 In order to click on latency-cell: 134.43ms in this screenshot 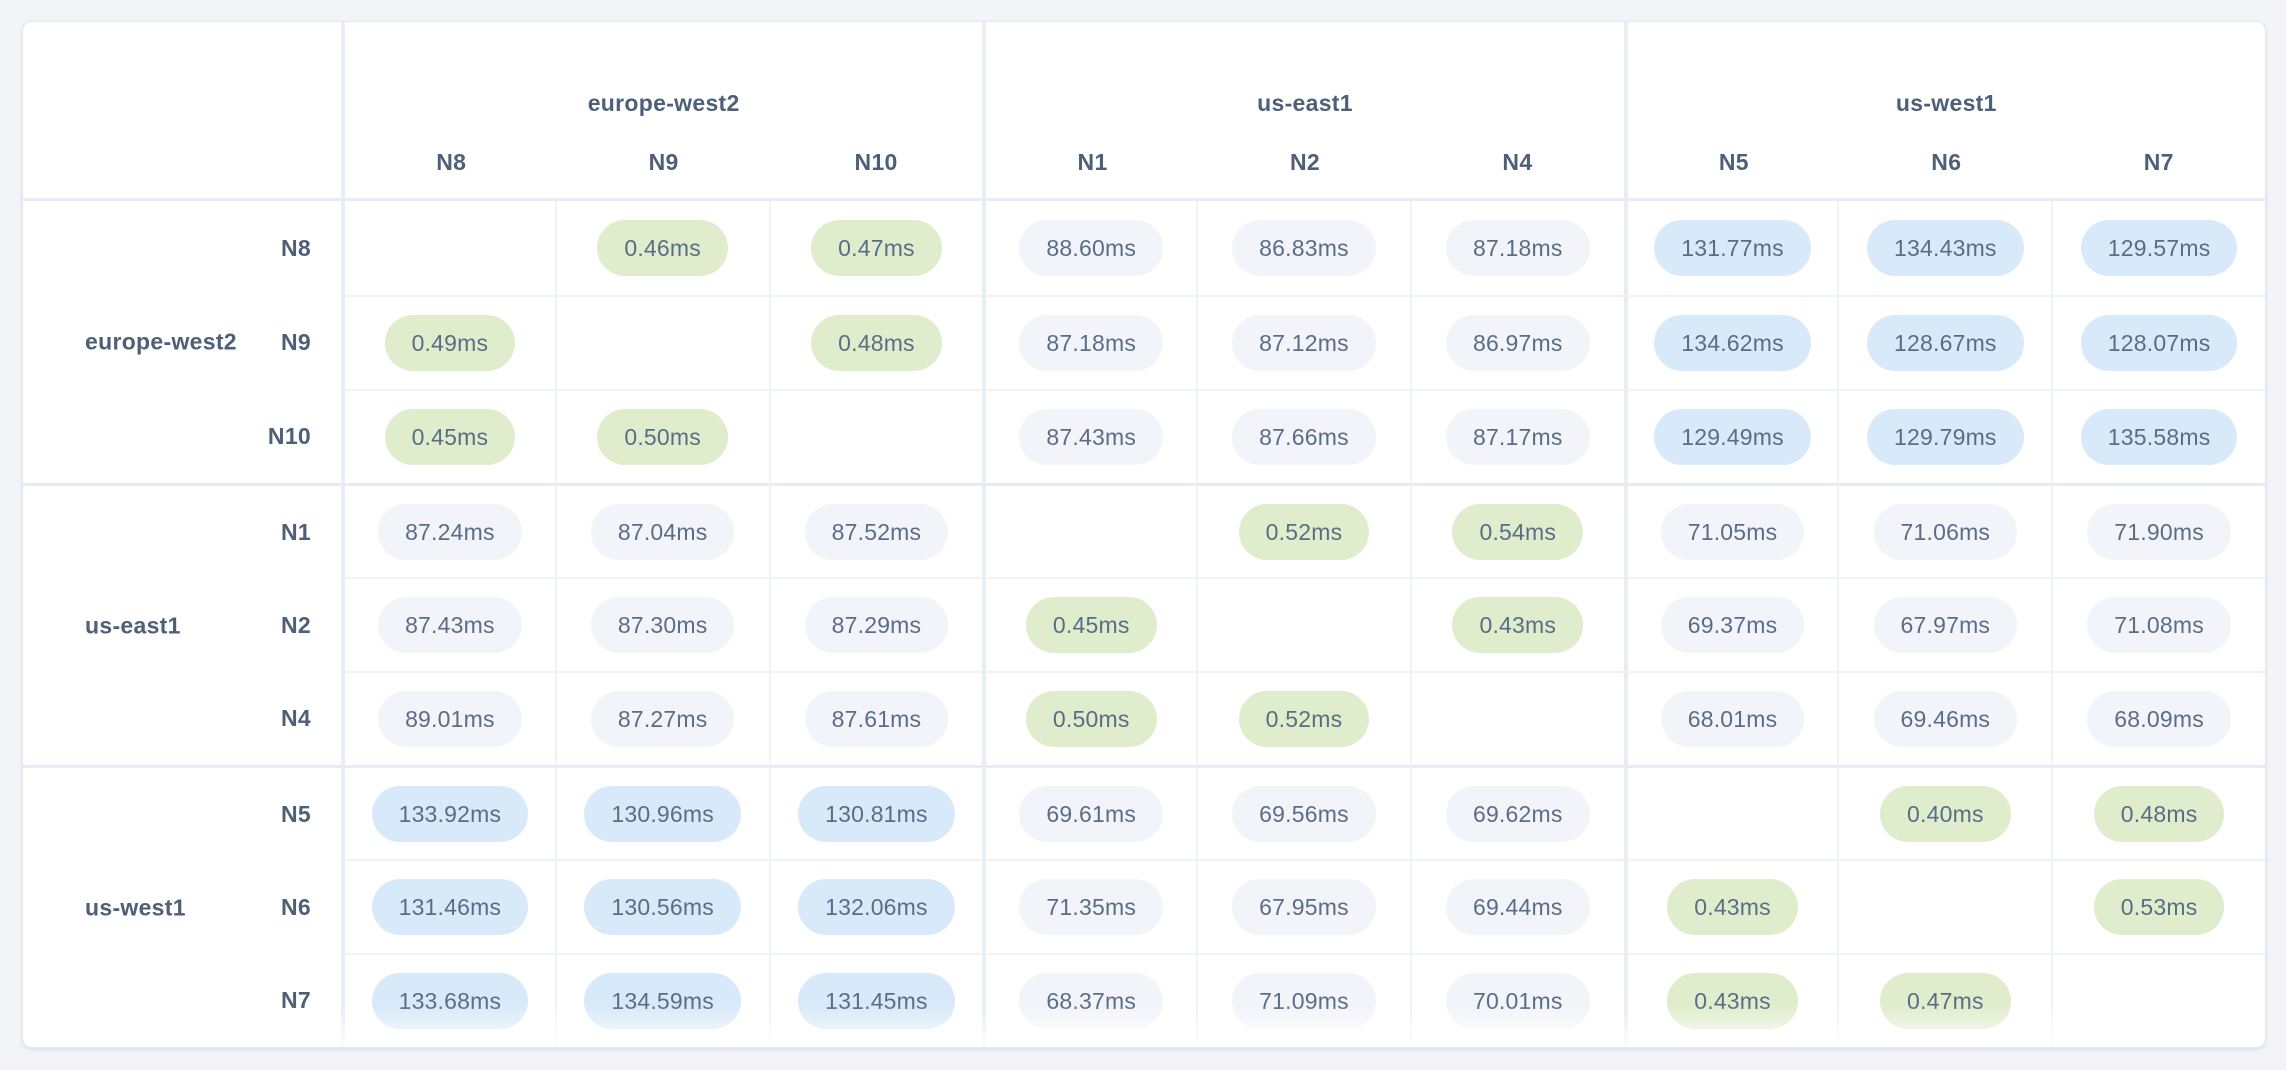, I will do `click(1944, 248)`.